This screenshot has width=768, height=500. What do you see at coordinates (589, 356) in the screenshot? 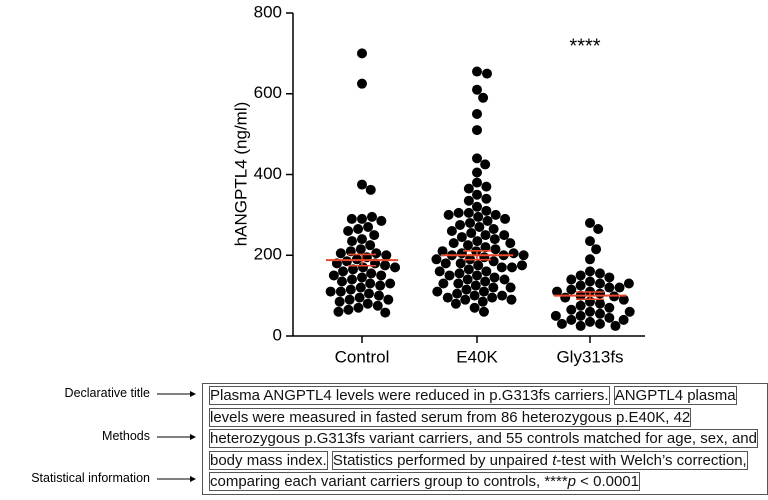
I see `x-tick-label: Gly313fs` at bounding box center [589, 356].